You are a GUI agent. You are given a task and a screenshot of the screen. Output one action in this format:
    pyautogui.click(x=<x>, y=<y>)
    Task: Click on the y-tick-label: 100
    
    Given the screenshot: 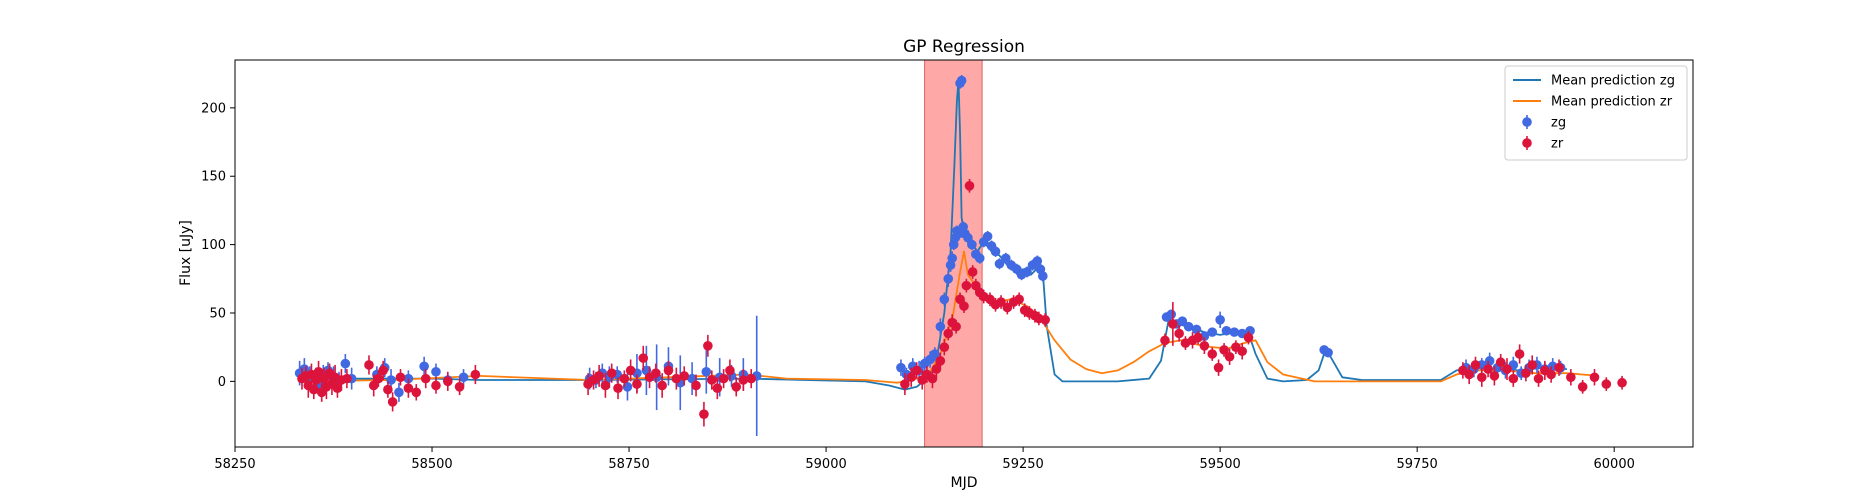 What is the action you would take?
    pyautogui.click(x=213, y=245)
    